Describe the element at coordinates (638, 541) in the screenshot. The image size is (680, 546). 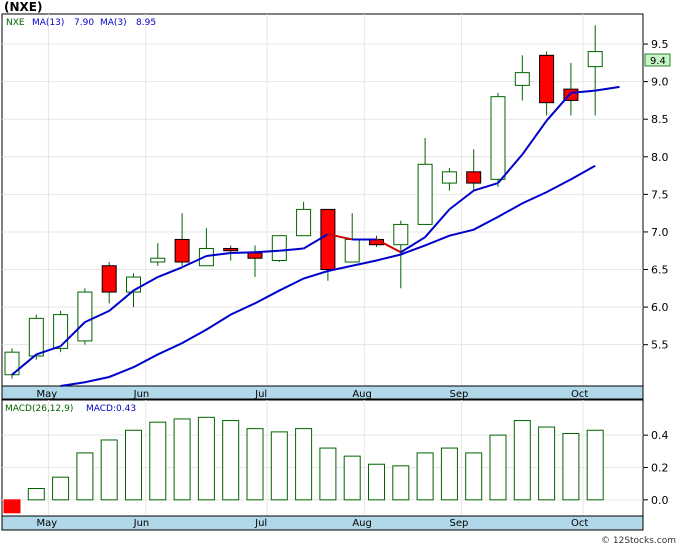
I see `watermark: © 12Stocks.com` at that location.